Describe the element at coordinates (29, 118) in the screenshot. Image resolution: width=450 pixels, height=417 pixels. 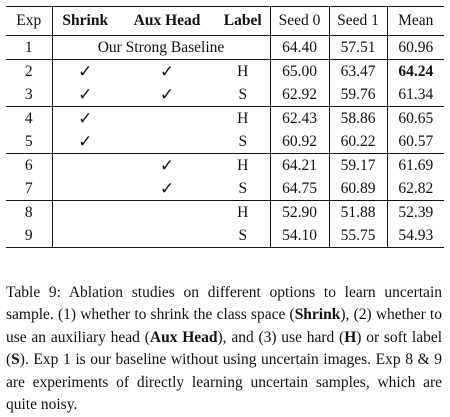
I see `cell-exp: 4` at that location.